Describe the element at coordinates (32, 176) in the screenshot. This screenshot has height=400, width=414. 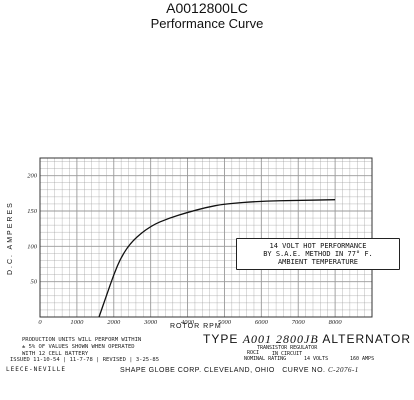
I see `y-tick-label: 200` at that location.